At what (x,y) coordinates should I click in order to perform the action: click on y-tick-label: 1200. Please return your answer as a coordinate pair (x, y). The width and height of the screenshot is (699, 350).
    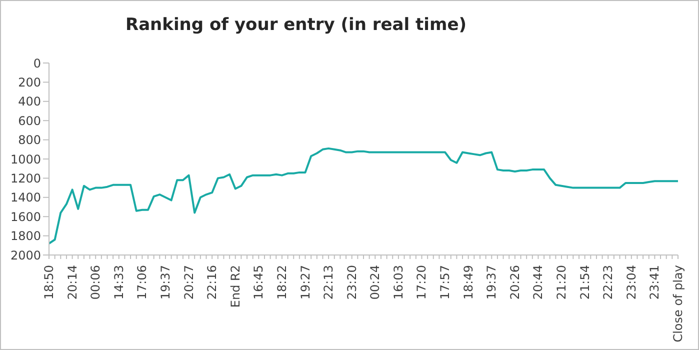
    Looking at the image, I should click on (25, 178).